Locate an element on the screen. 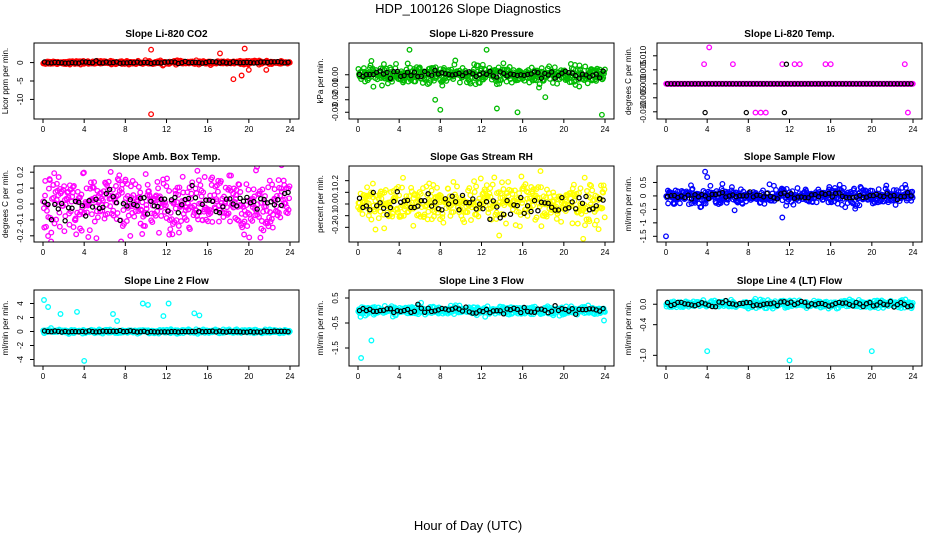 The width and height of the screenshot is (936, 540). x-tick-label: 12 is located at coordinates (481, 252).